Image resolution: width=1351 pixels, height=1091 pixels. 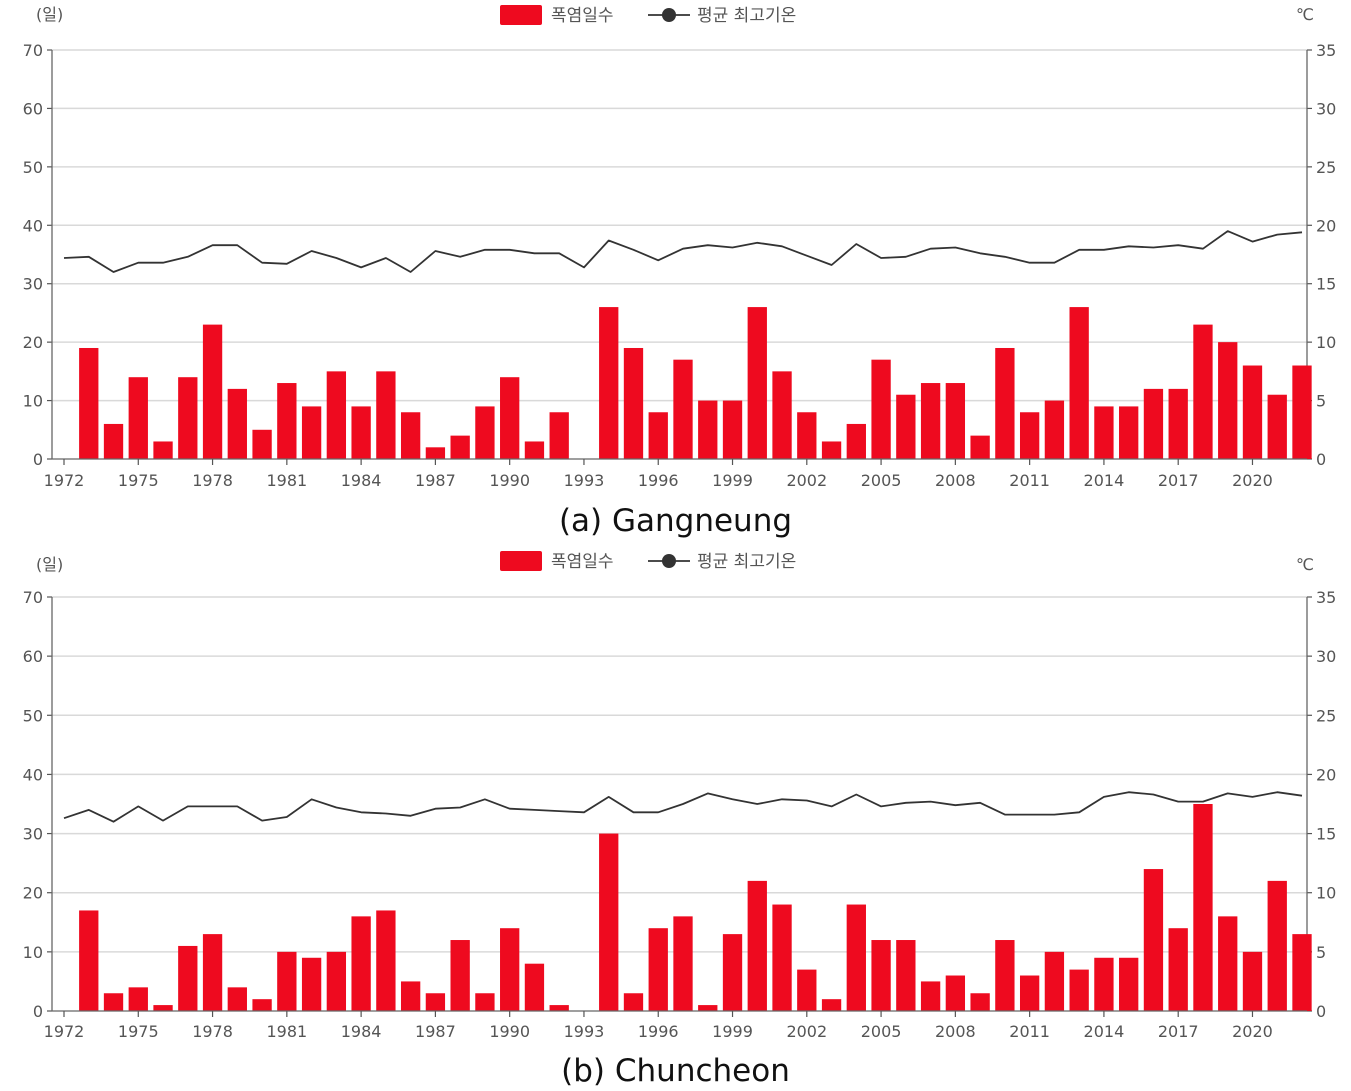 I want to click on caption-chuncheon: (b) Chuncheon, so click(x=675, y=1071).